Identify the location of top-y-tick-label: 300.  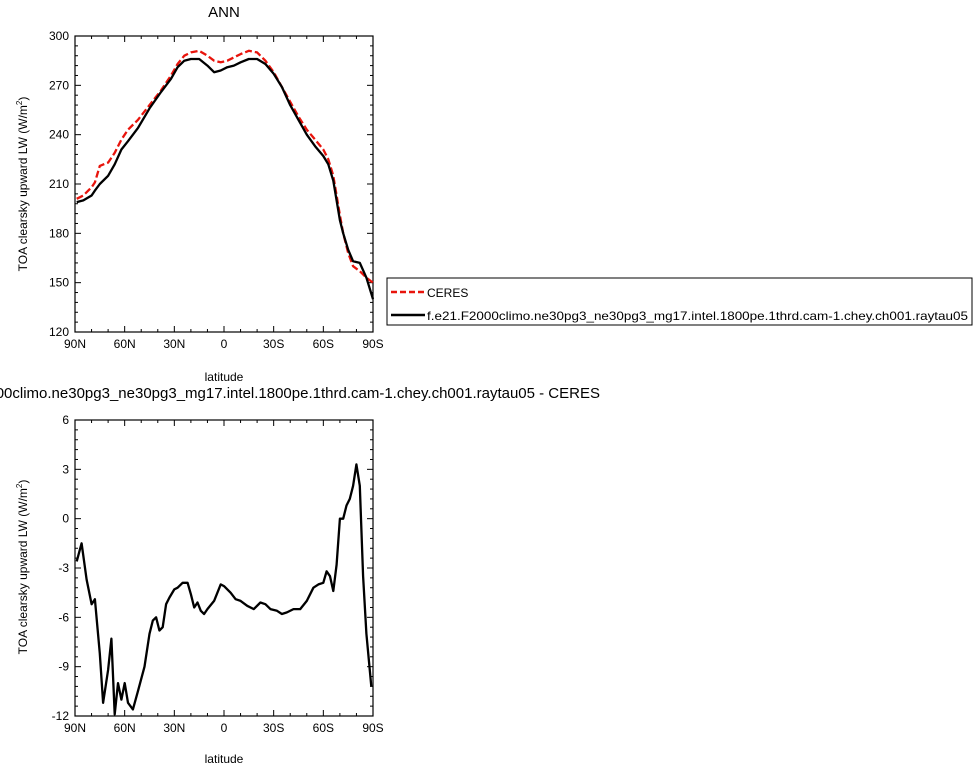
(59, 36).